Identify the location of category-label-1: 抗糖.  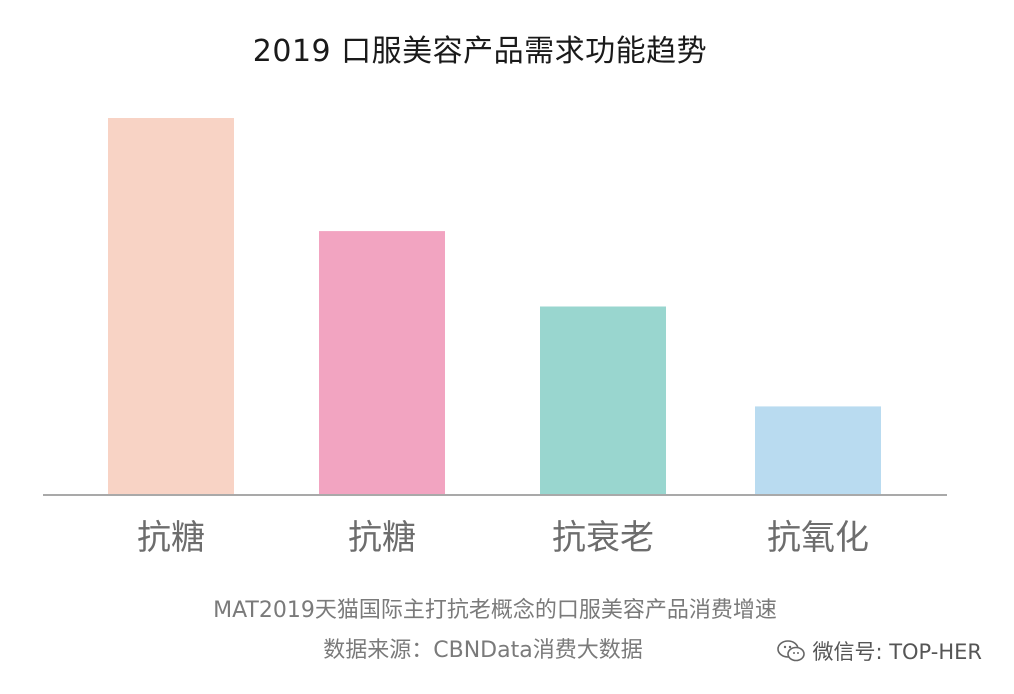
(171, 538).